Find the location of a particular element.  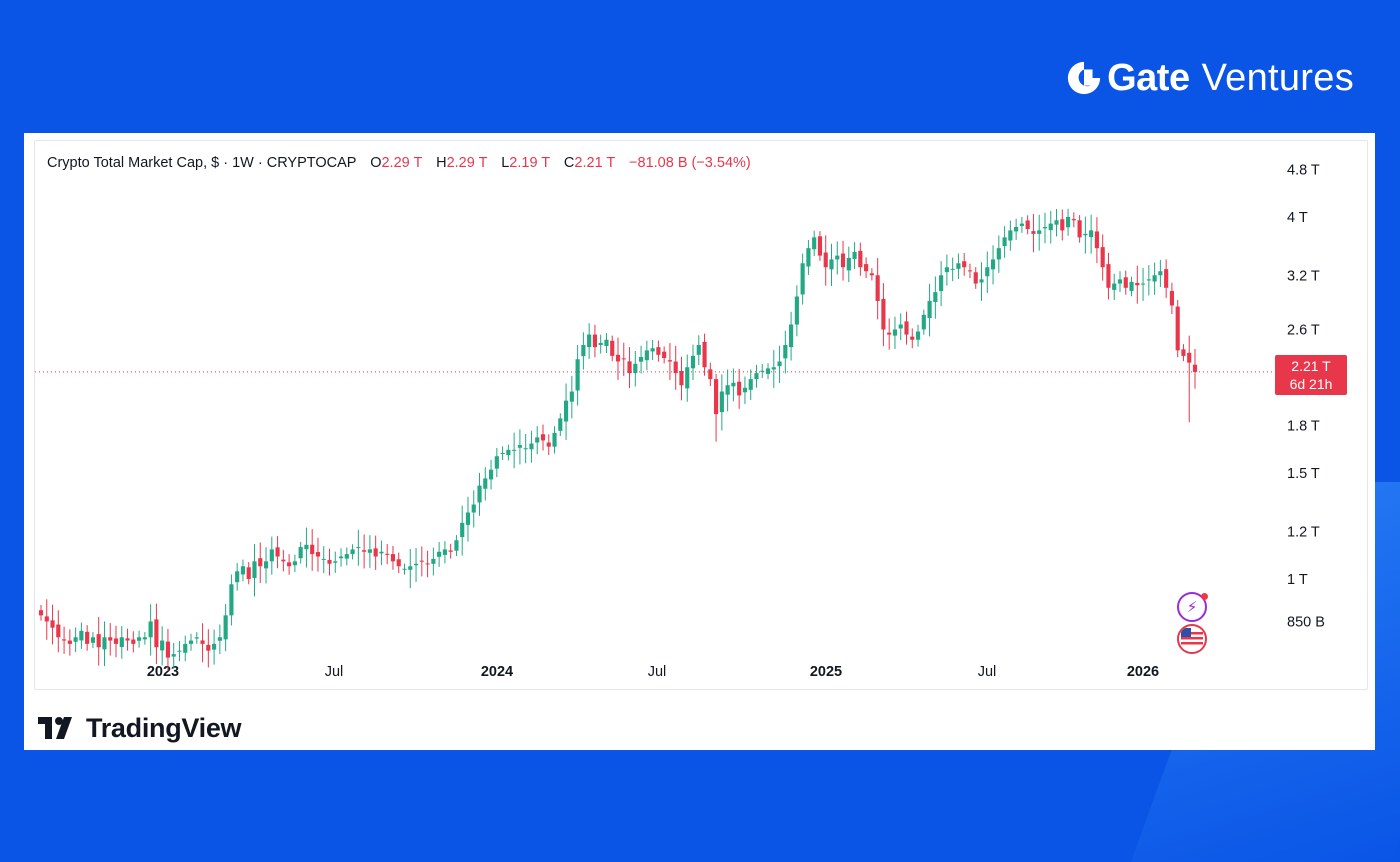

x-tick-label: 2023 is located at coordinates (163, 672).